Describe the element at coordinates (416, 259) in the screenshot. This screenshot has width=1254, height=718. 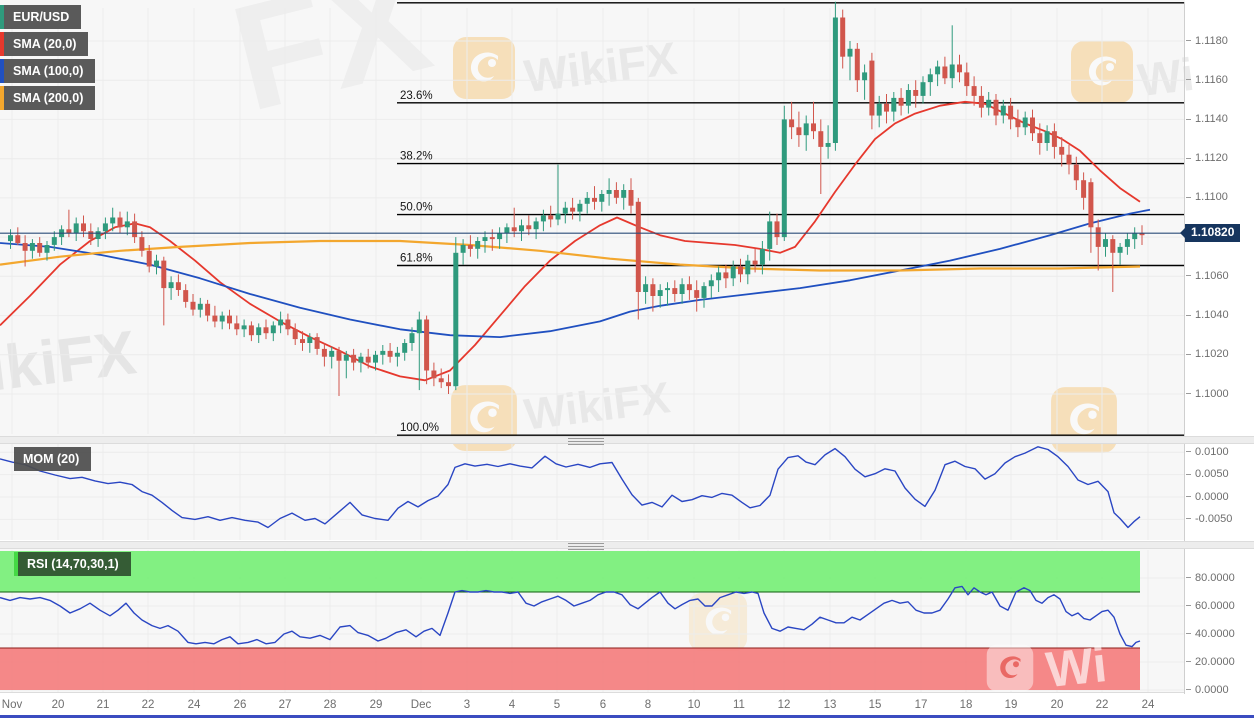
I see `svg-text: 61.8%` at that location.